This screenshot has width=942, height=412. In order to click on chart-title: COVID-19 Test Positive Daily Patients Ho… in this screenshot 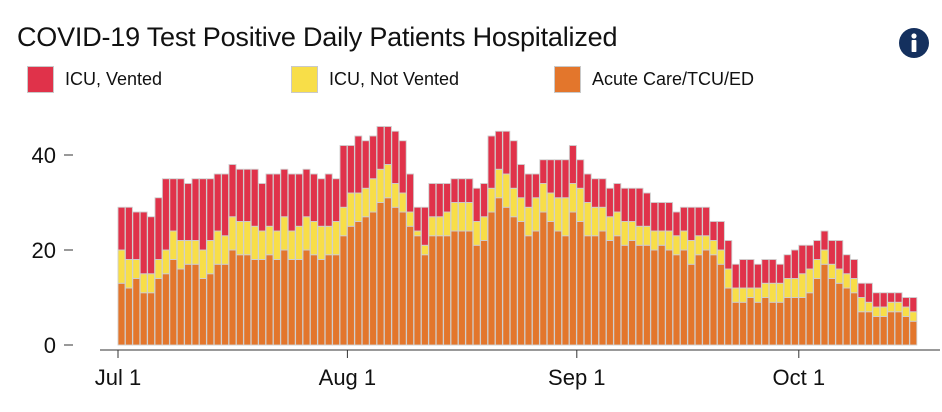, I will do `click(317, 37)`.